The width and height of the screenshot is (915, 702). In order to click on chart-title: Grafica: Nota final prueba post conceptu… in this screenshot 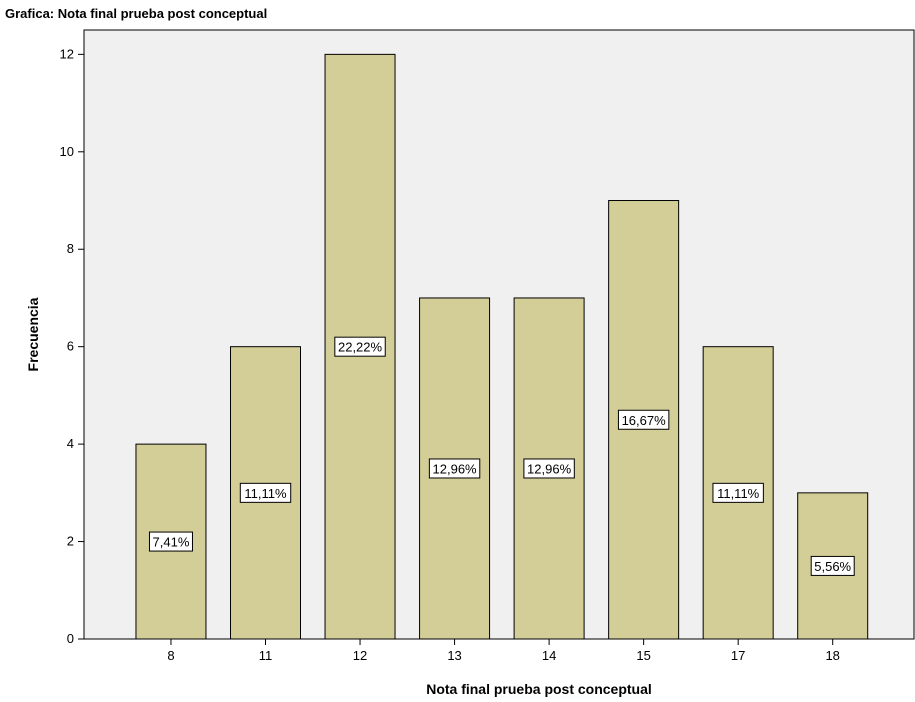, I will do `click(136, 13)`.